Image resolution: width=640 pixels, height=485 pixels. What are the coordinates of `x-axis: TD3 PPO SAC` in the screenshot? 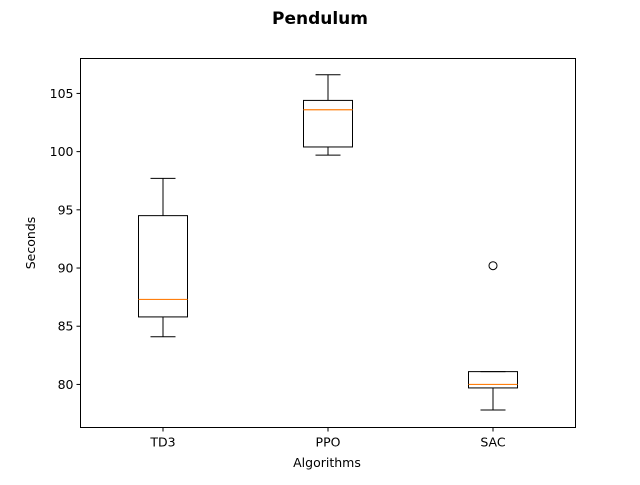 It's located at (327, 438).